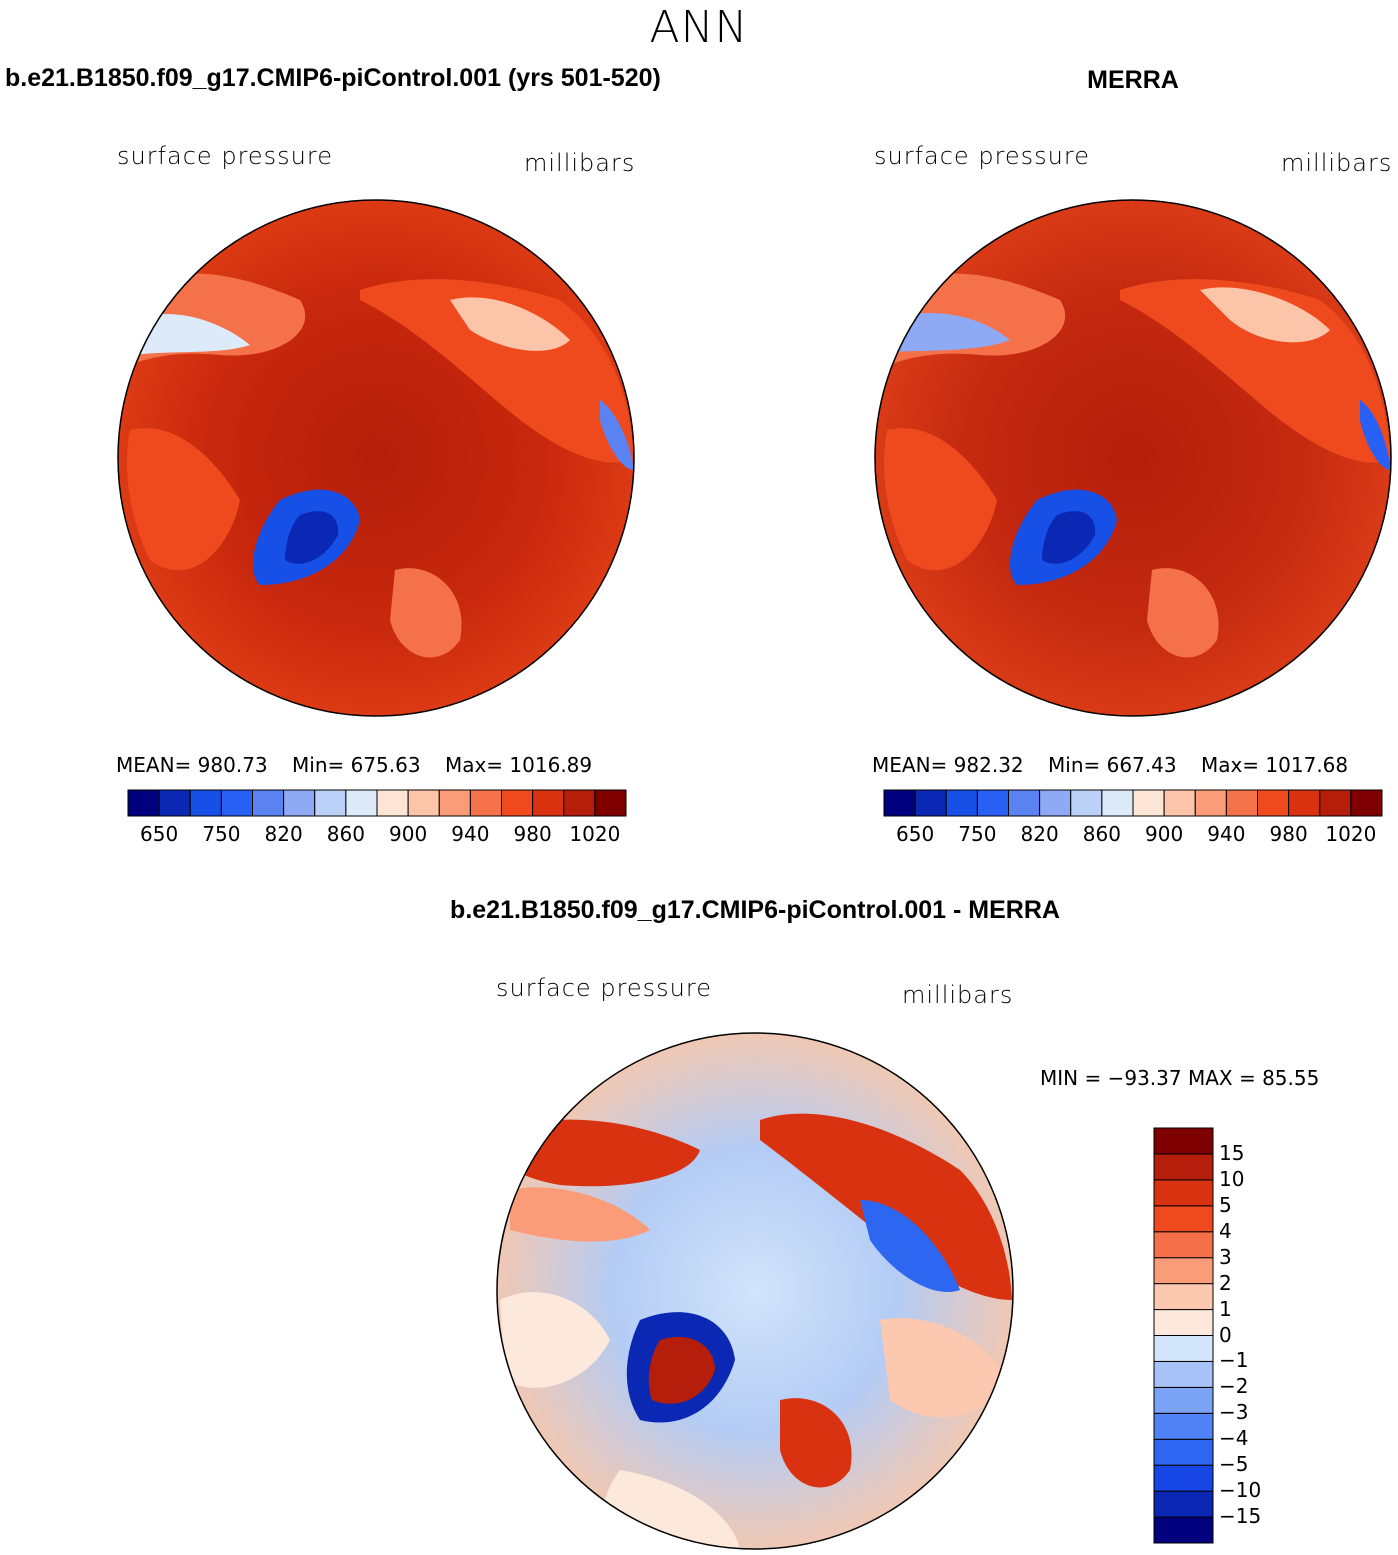  I want to click on diff-polar-map, so click(755, 1291).